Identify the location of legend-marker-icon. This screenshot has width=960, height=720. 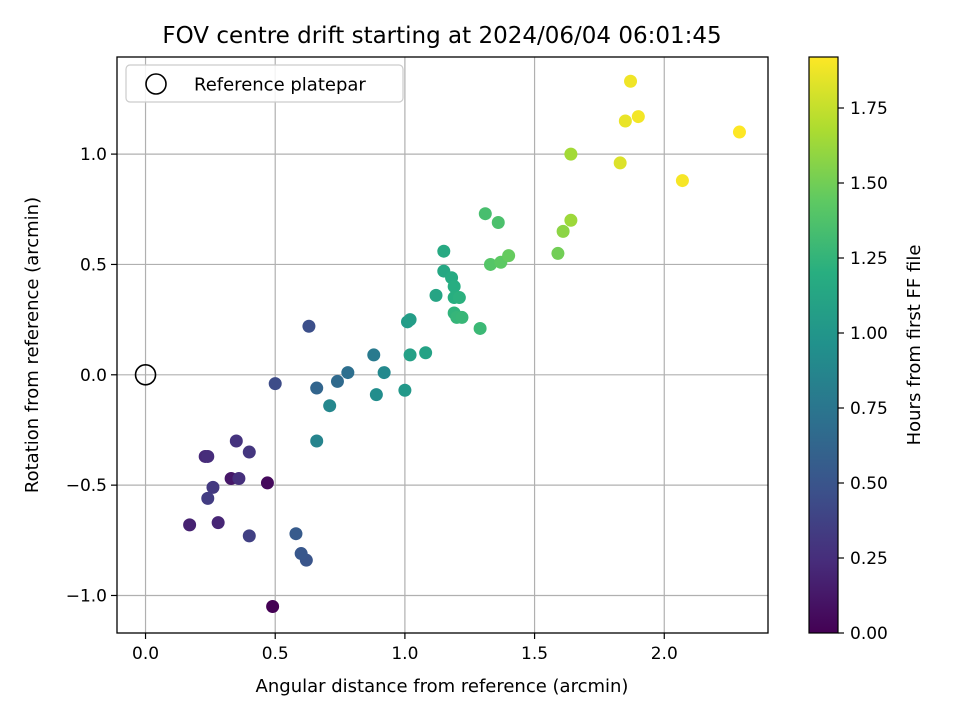
(156, 84).